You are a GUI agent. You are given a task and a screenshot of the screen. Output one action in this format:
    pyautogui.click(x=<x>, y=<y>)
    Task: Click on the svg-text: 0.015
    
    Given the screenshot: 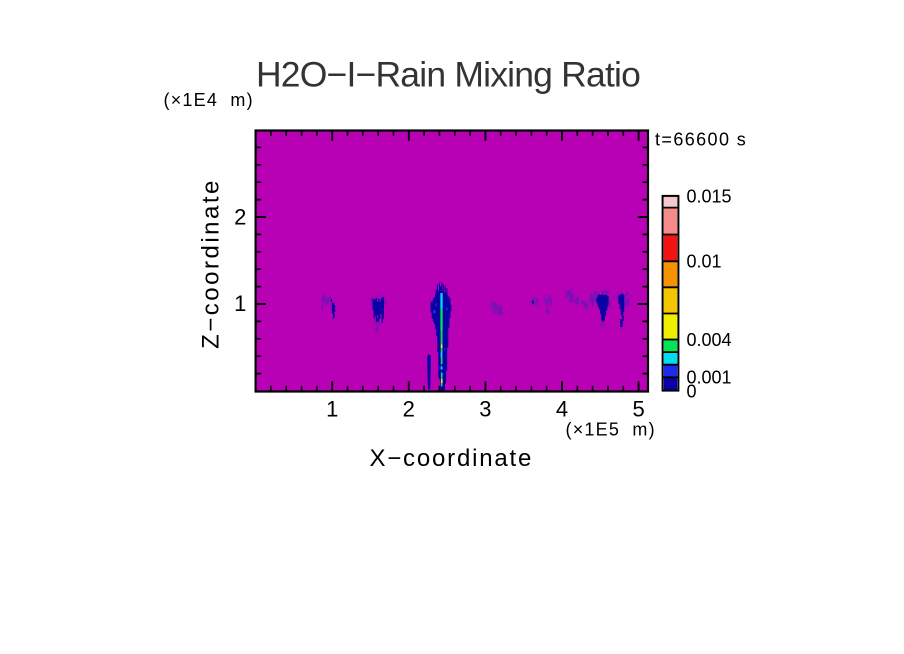 What is the action you would take?
    pyautogui.click(x=709, y=196)
    